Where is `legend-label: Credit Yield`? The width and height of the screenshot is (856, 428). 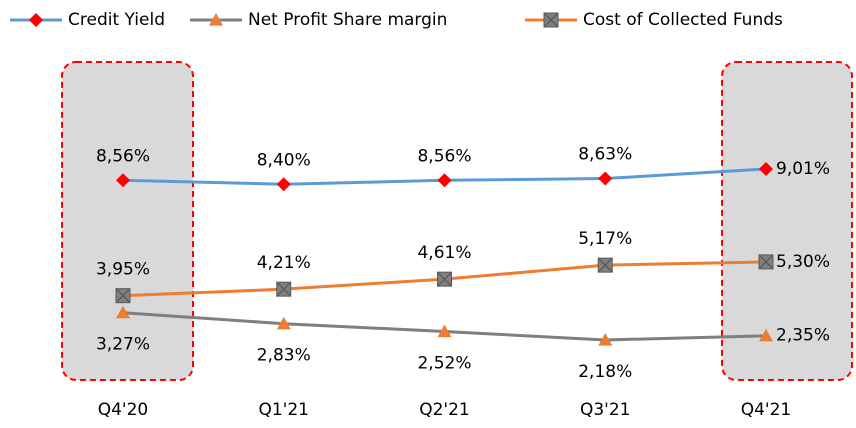 legend-label: Credit Yield is located at coordinates (116, 20).